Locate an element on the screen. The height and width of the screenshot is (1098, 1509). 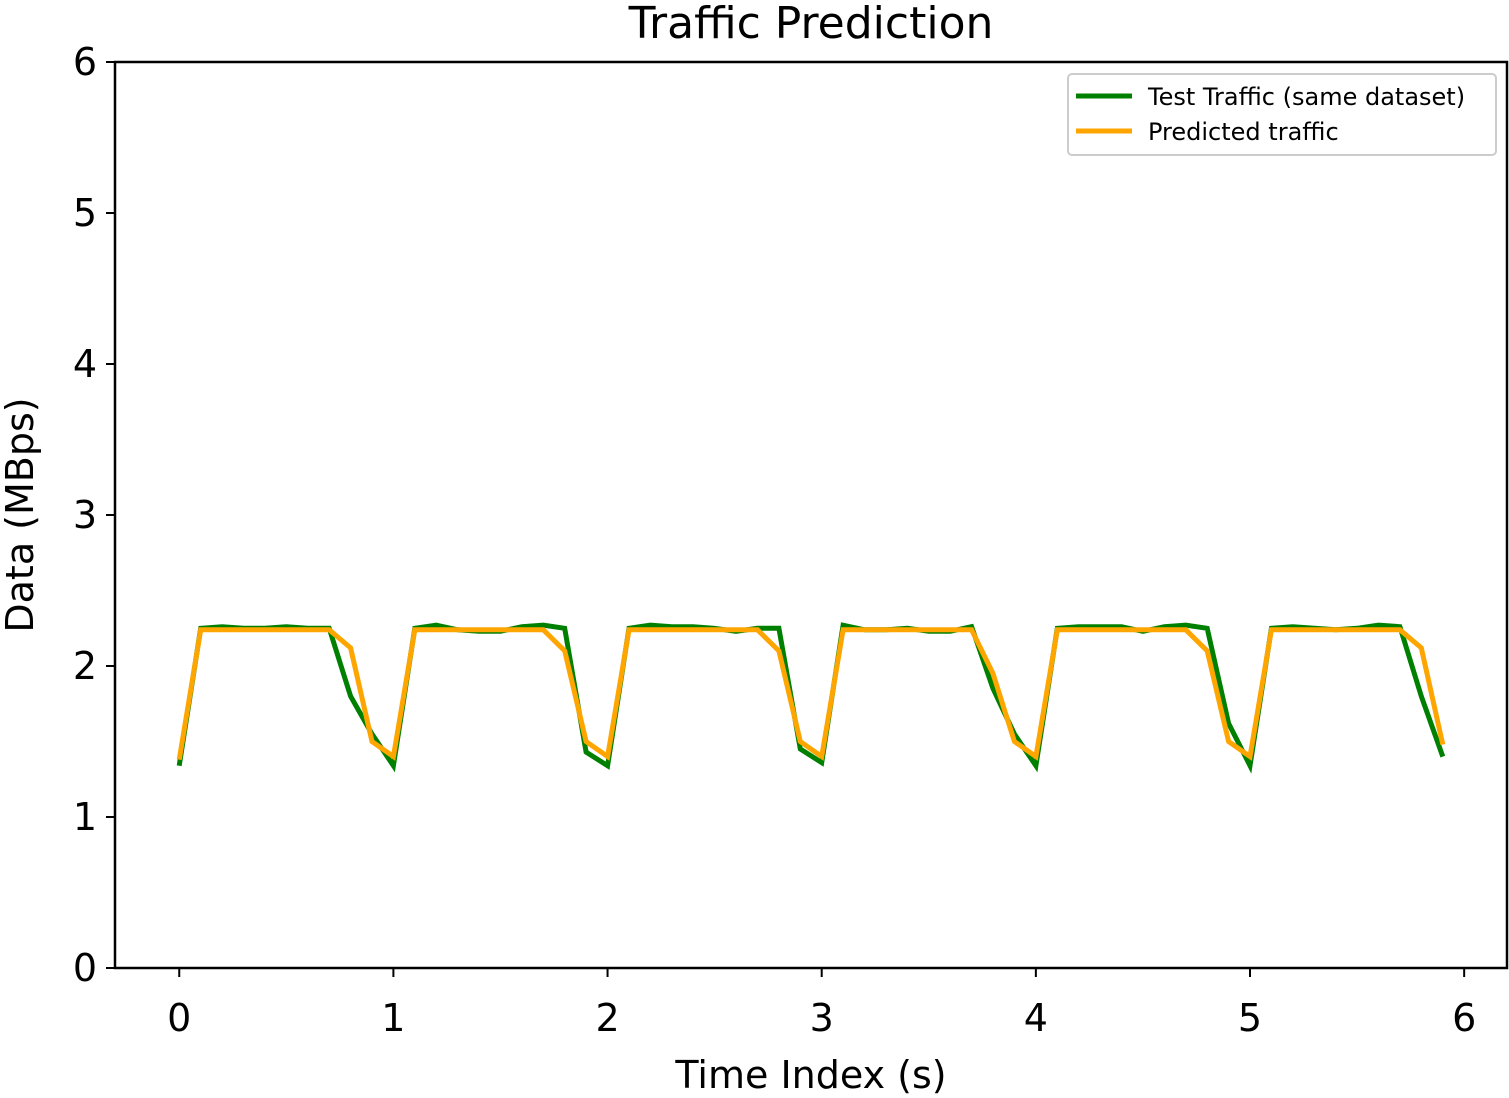
x-tick-label: 6 is located at coordinates (1464, 1018).